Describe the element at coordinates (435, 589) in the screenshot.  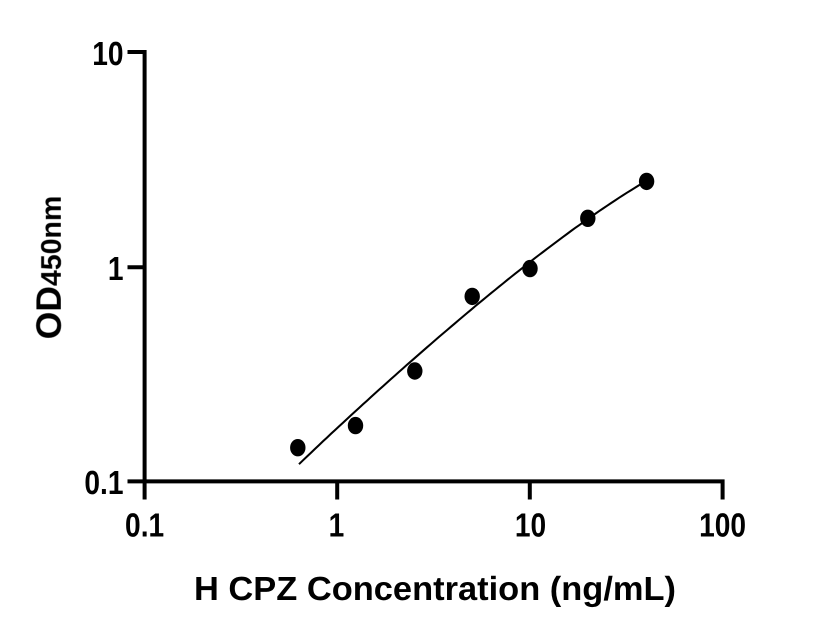
I see `svg-text: H CPZ Concentration (ng/mL)` at that location.